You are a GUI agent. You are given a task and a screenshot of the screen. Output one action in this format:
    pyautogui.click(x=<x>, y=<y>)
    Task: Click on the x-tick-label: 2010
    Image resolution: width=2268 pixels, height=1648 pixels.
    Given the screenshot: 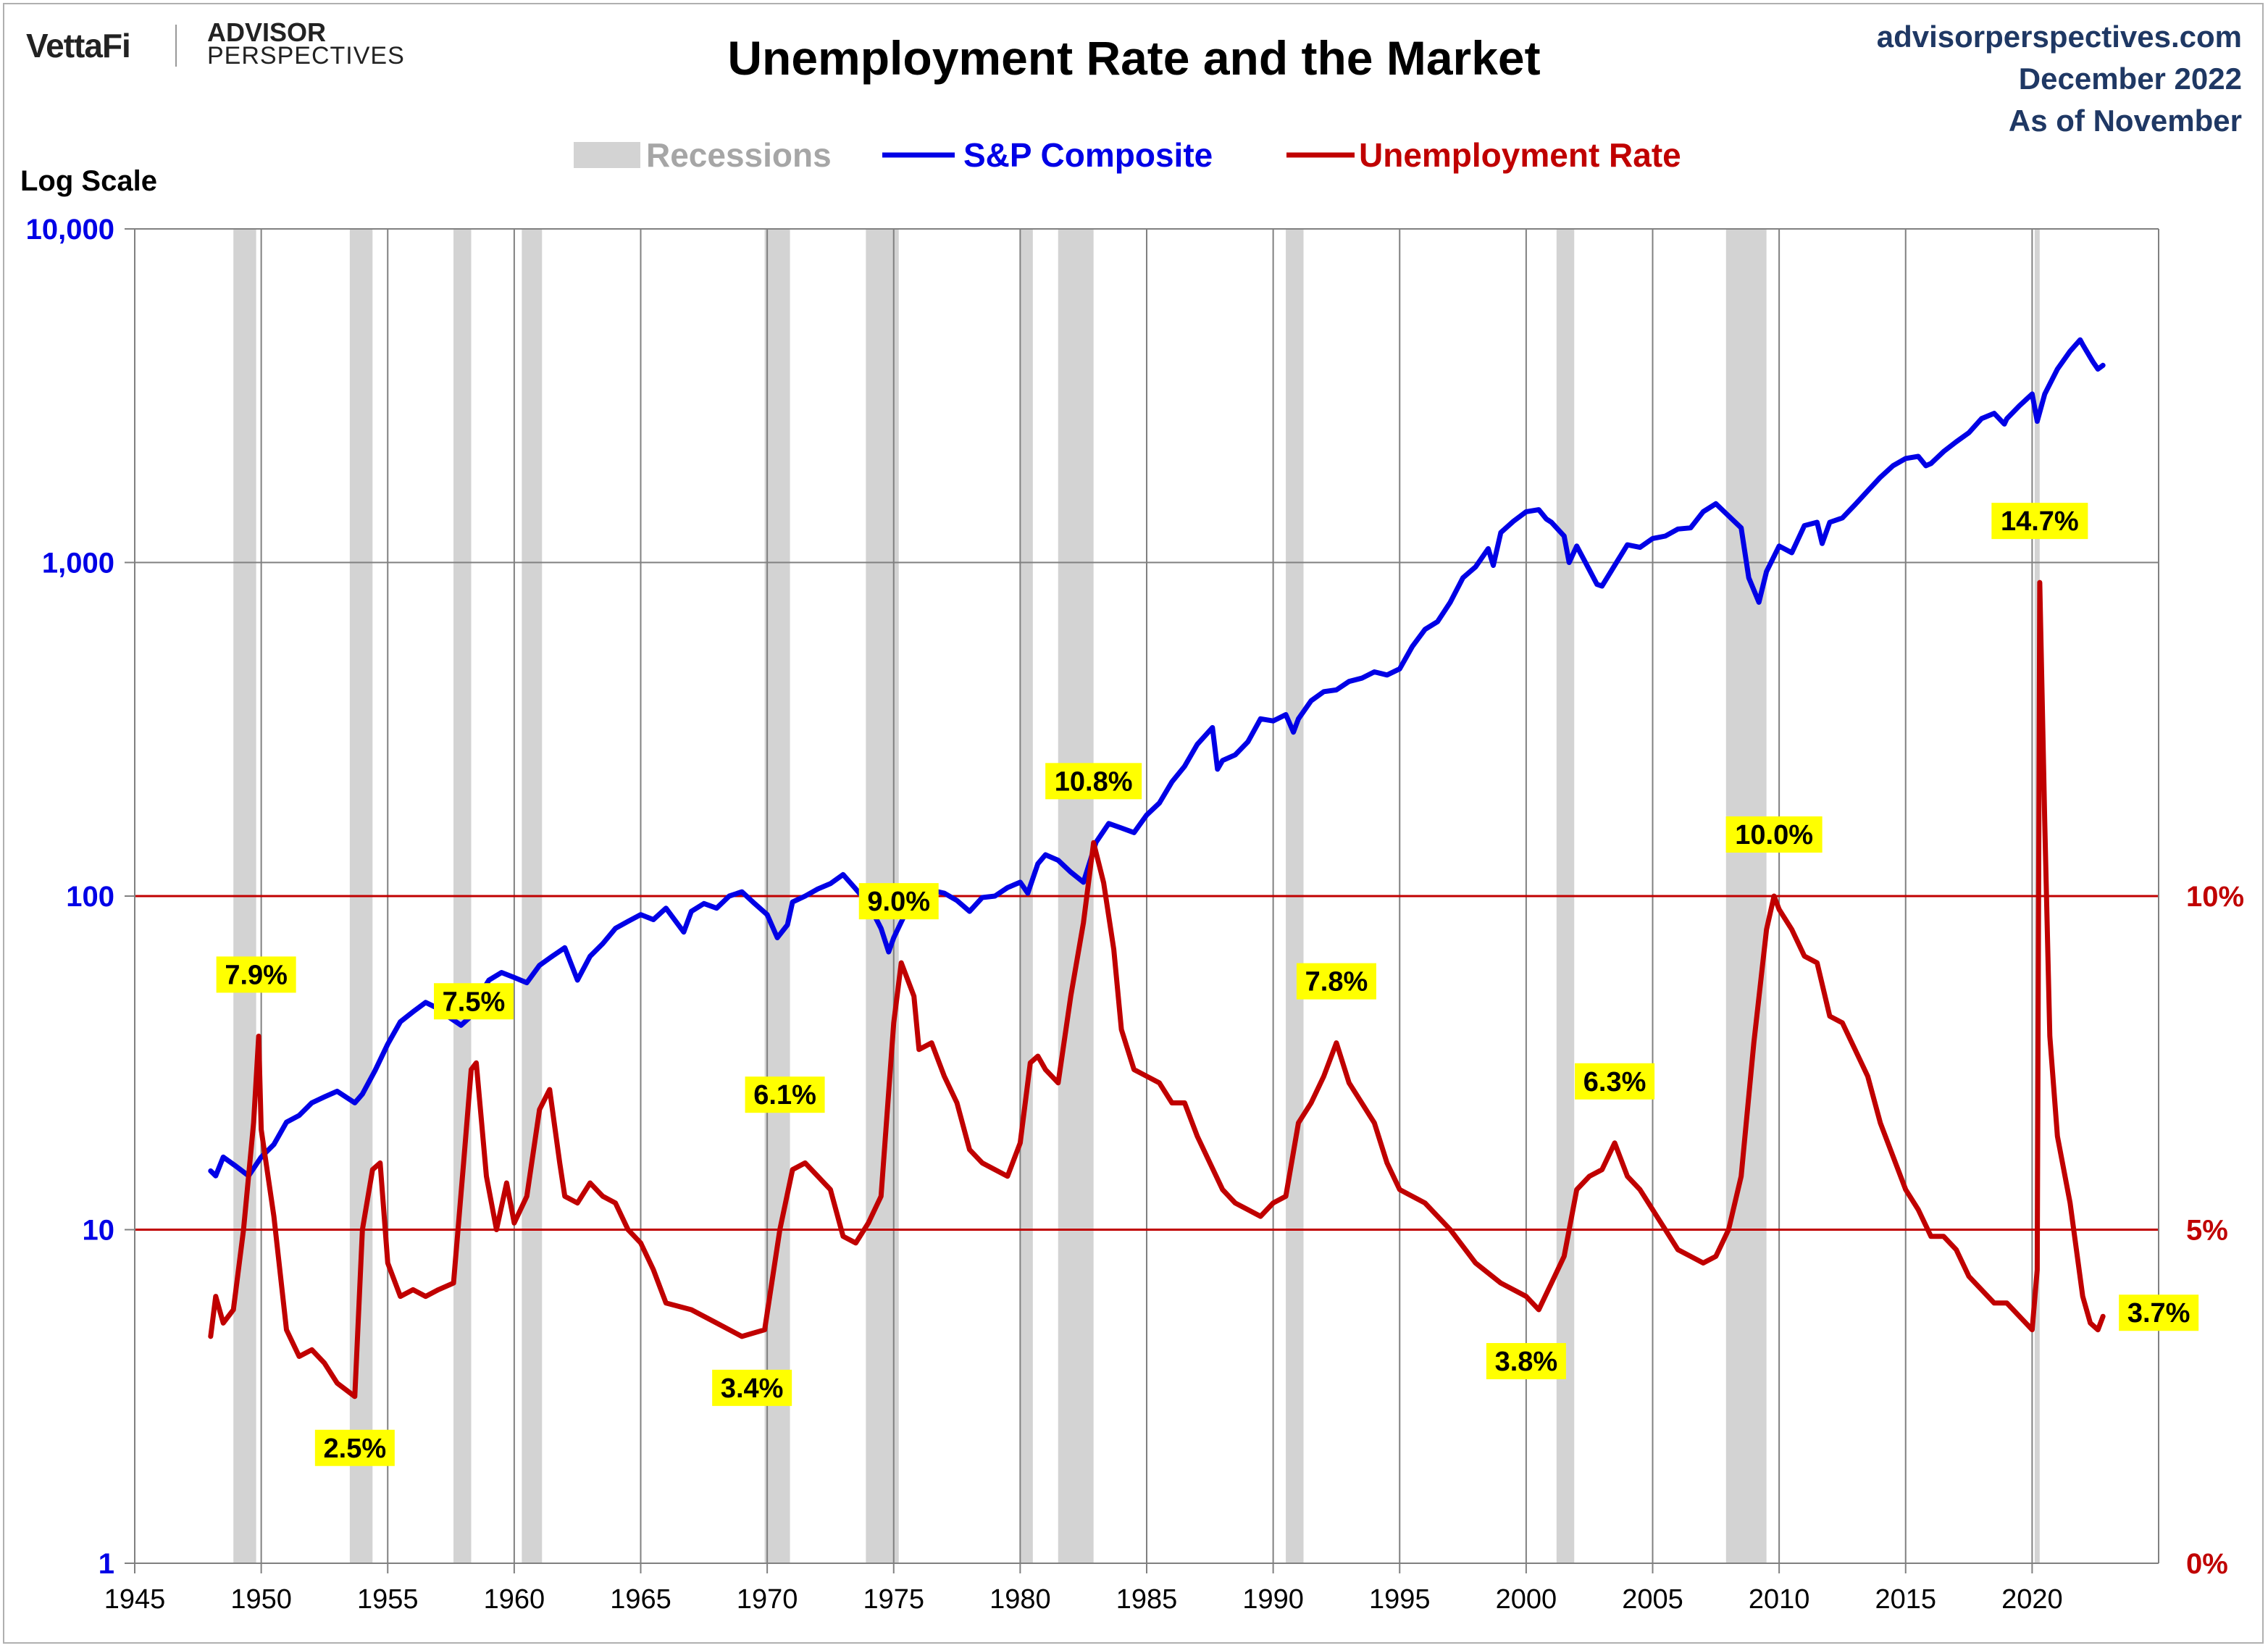 What is the action you would take?
    pyautogui.click(x=1780, y=1599)
    